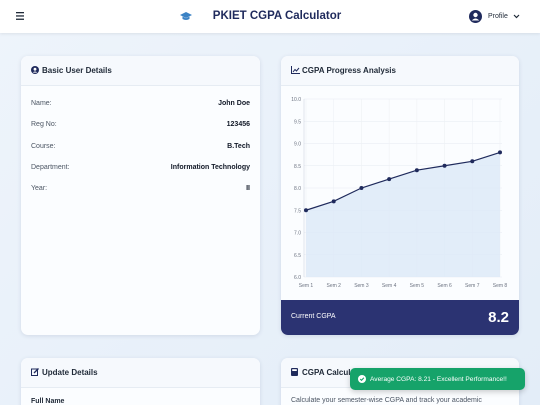 This screenshot has height=405, width=540. Describe the element at coordinates (140, 170) in the screenshot. I see `detail-row: Department: Information Technology` at that location.